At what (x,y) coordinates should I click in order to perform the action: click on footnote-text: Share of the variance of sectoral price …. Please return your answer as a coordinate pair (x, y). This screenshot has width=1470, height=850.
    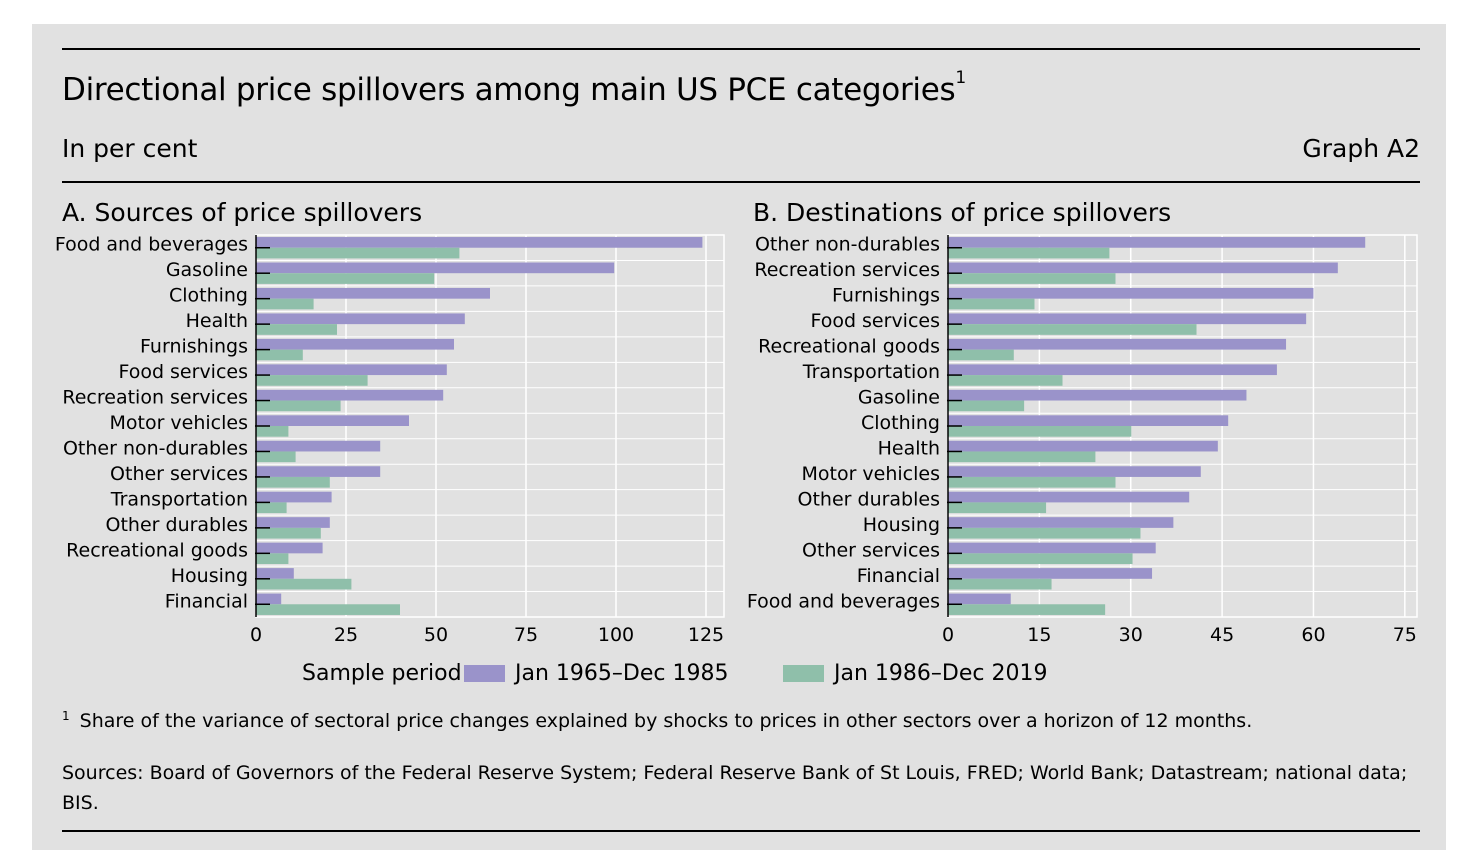
    Looking at the image, I should click on (666, 721).